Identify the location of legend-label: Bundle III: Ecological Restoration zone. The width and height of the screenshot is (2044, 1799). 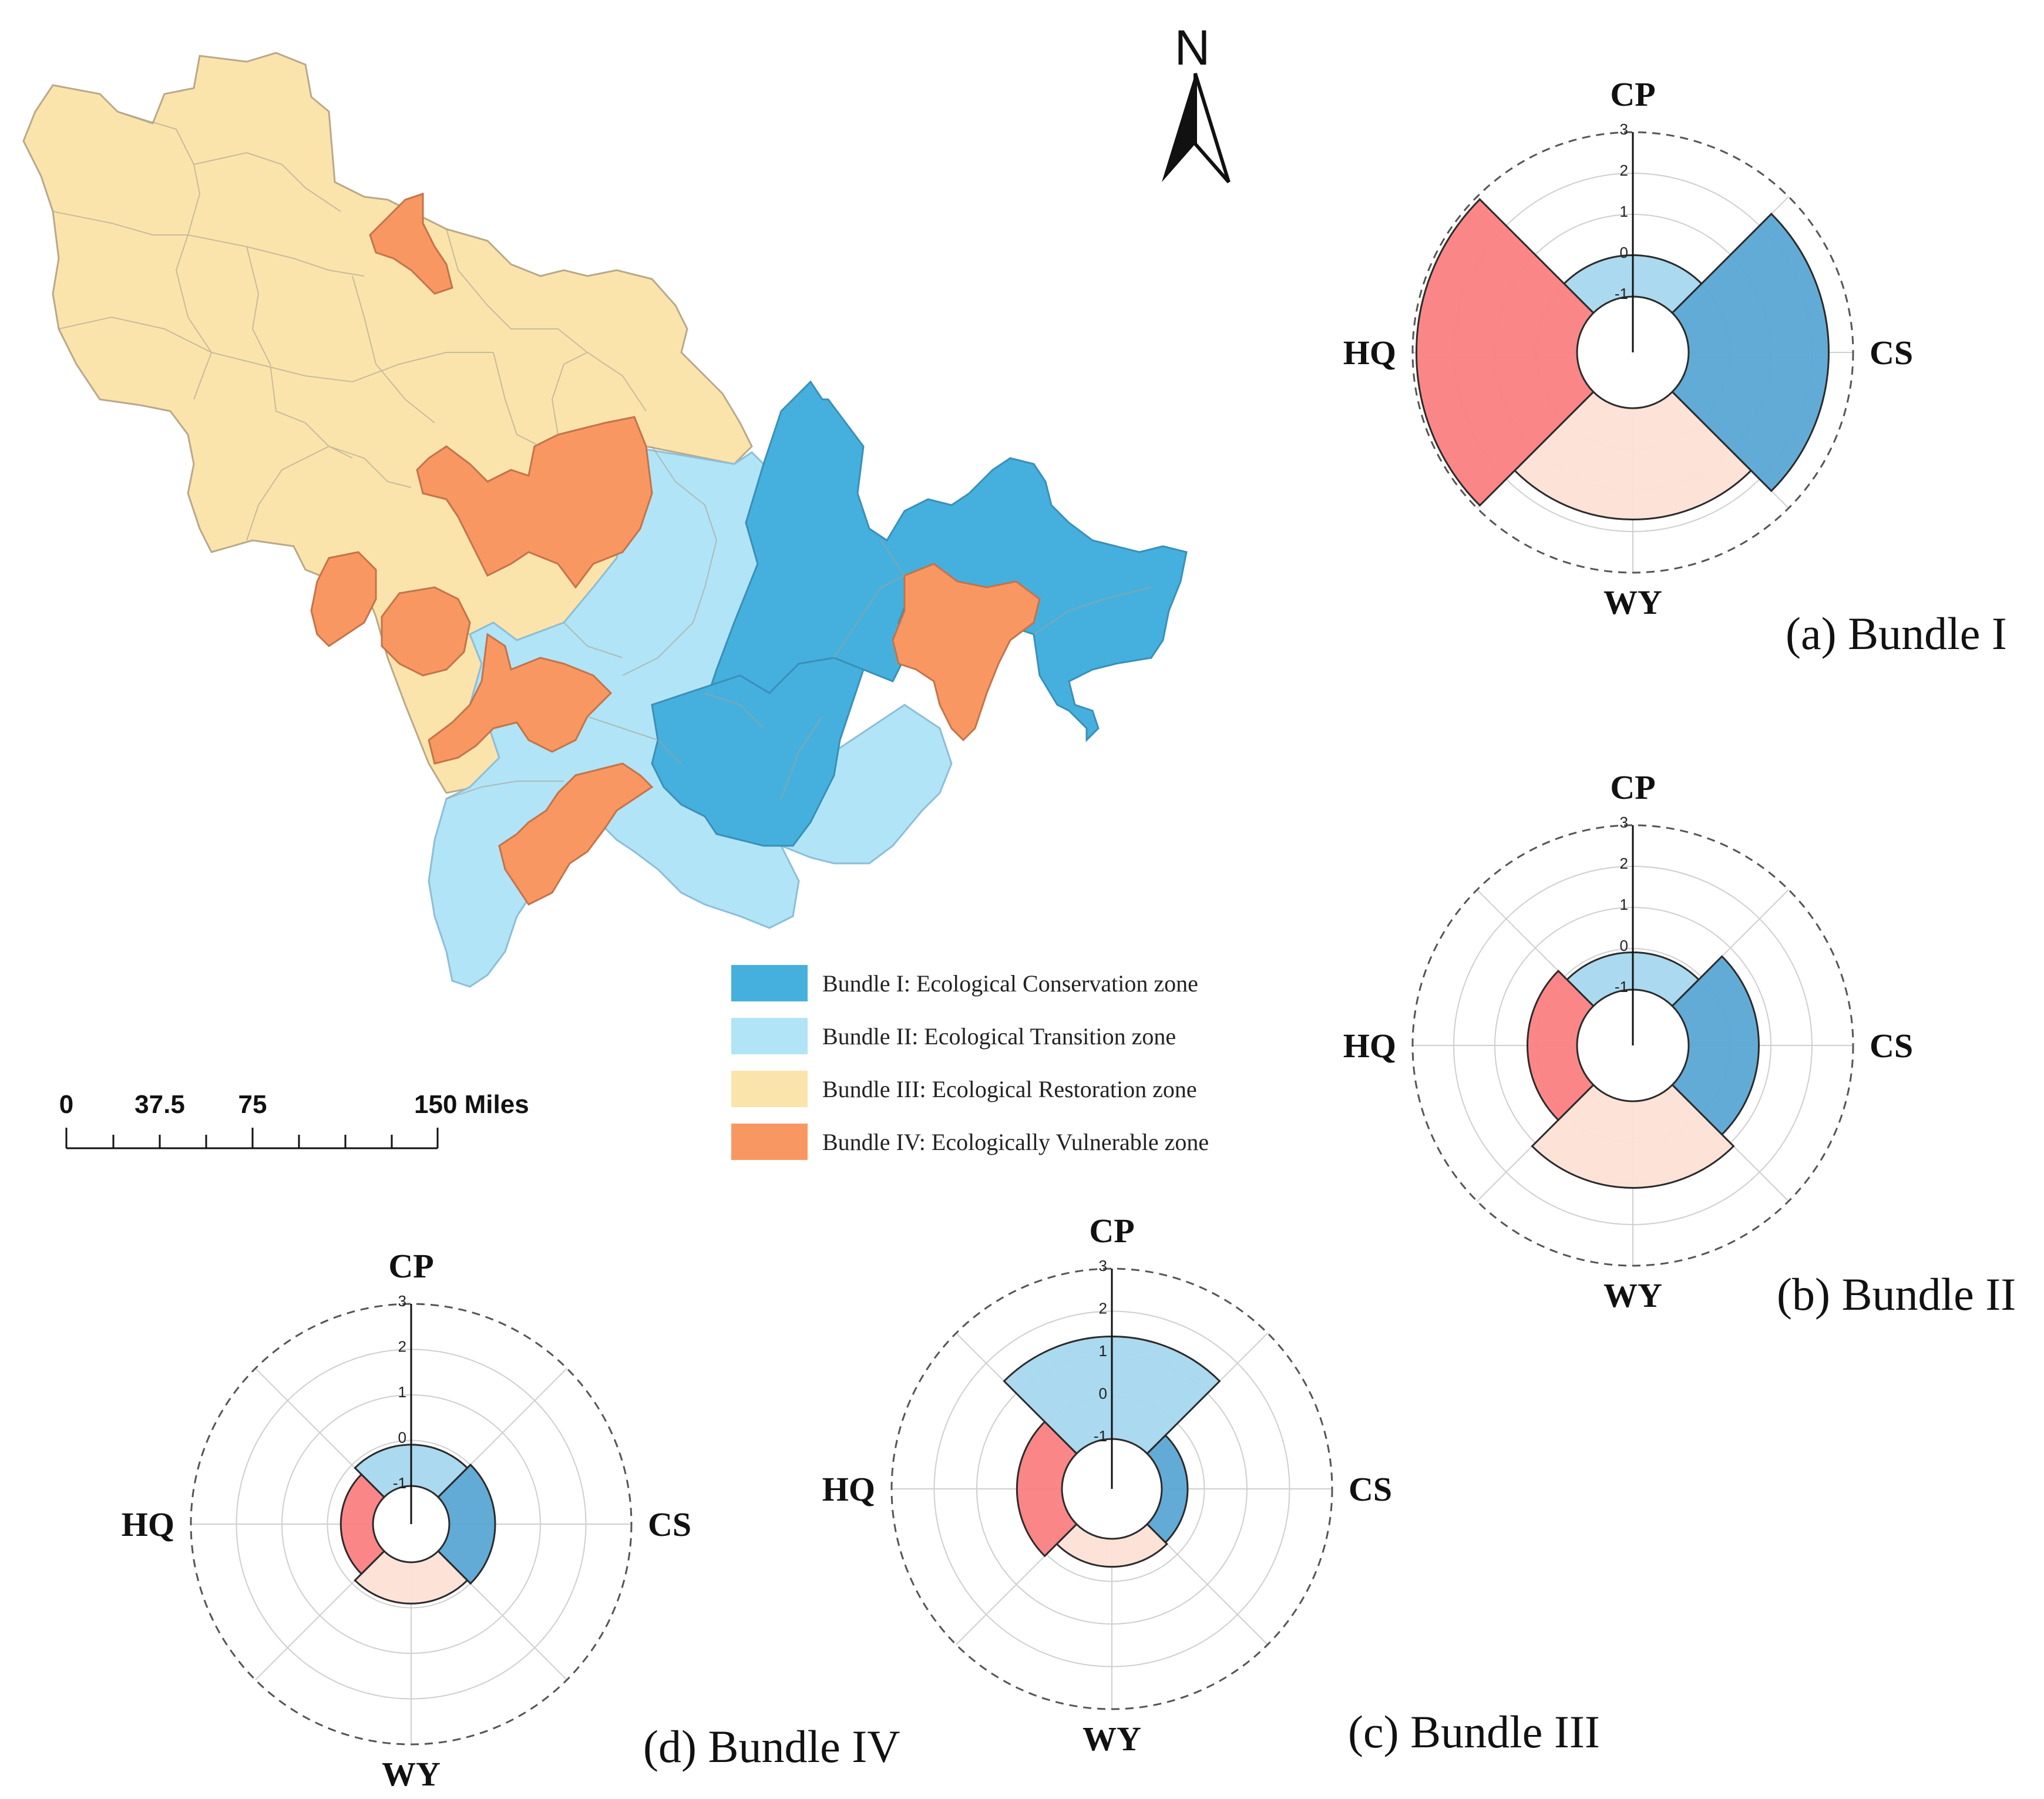
(1009, 1089).